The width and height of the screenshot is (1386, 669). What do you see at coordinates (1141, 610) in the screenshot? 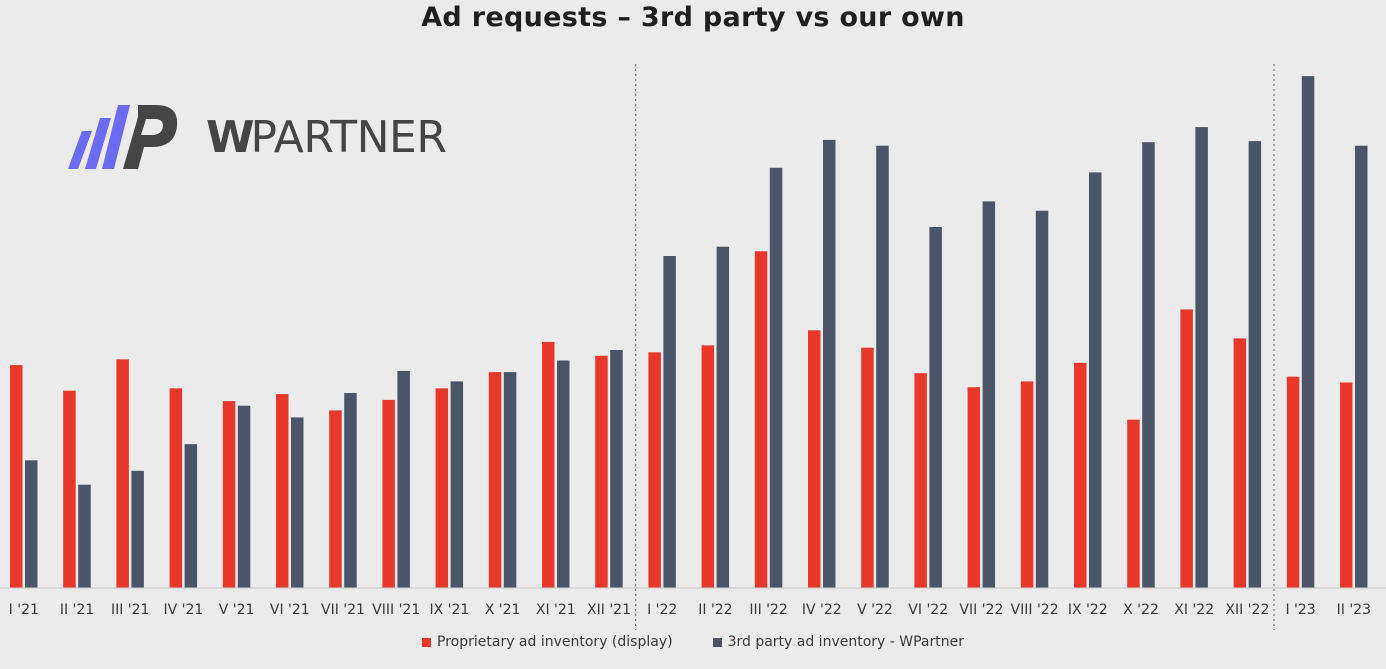
I see `x-tick-label: X '22` at bounding box center [1141, 610].